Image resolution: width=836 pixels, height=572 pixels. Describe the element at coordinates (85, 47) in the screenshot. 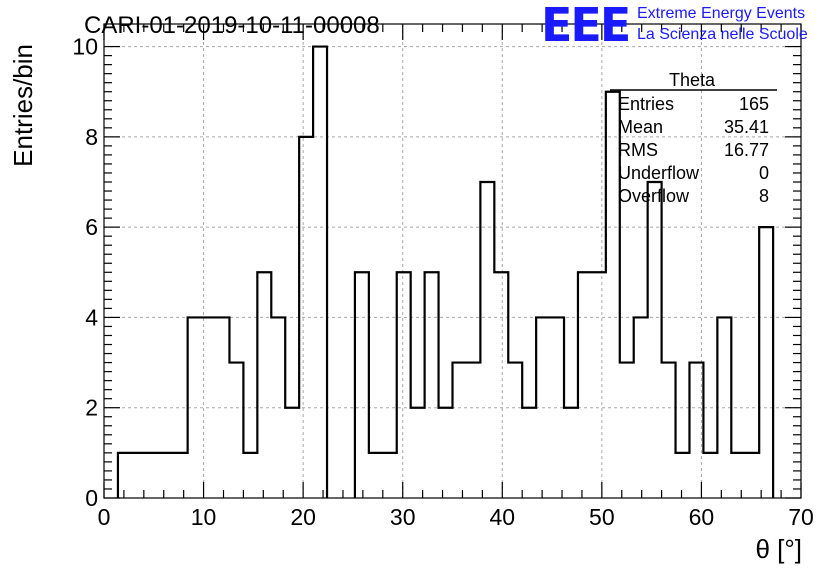

I see `y-tick-label: 10` at that location.